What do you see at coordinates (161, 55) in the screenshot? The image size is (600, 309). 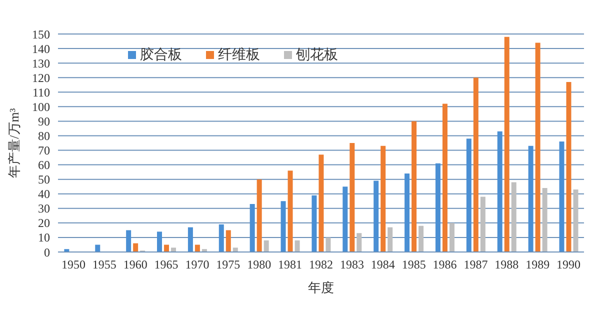 I see `legend-label: 胶合板` at bounding box center [161, 55].